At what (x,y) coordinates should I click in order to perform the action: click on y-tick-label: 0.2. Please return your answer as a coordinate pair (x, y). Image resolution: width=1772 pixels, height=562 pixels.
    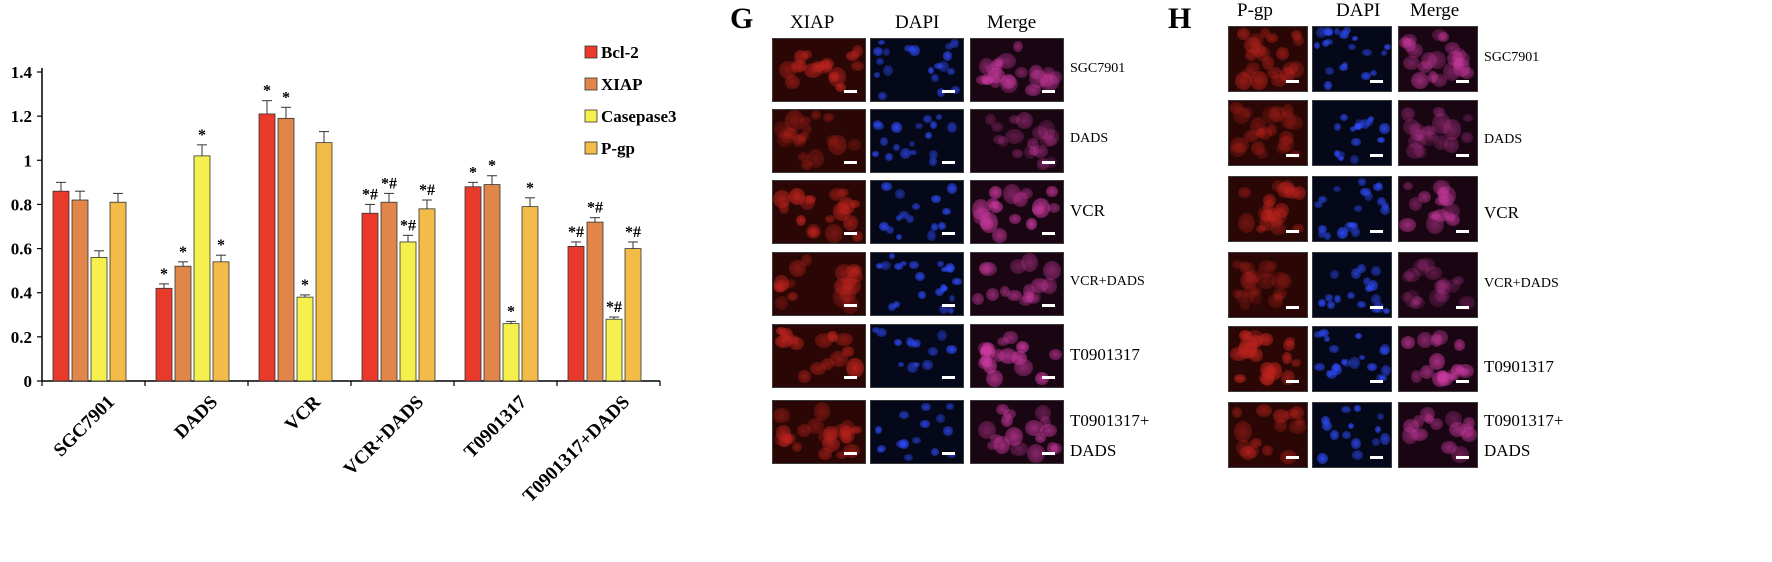
    Looking at the image, I should click on (21, 337).